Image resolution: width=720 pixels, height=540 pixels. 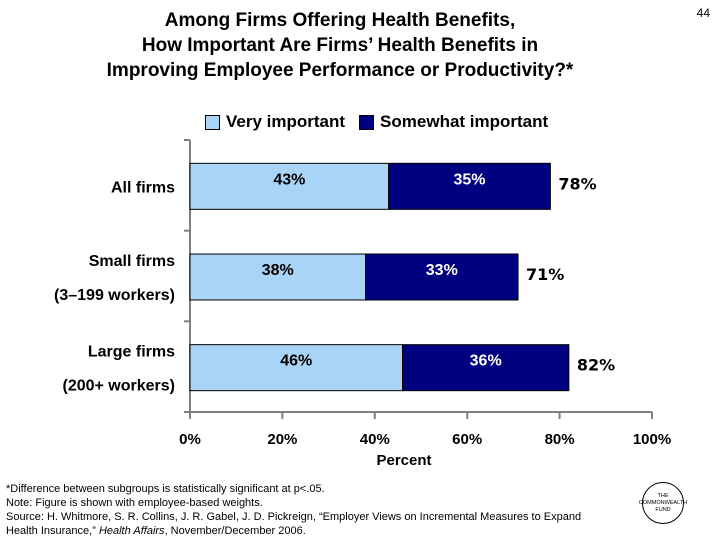 I want to click on legend-item-somewhat-important: Somewhat important, so click(x=453, y=122).